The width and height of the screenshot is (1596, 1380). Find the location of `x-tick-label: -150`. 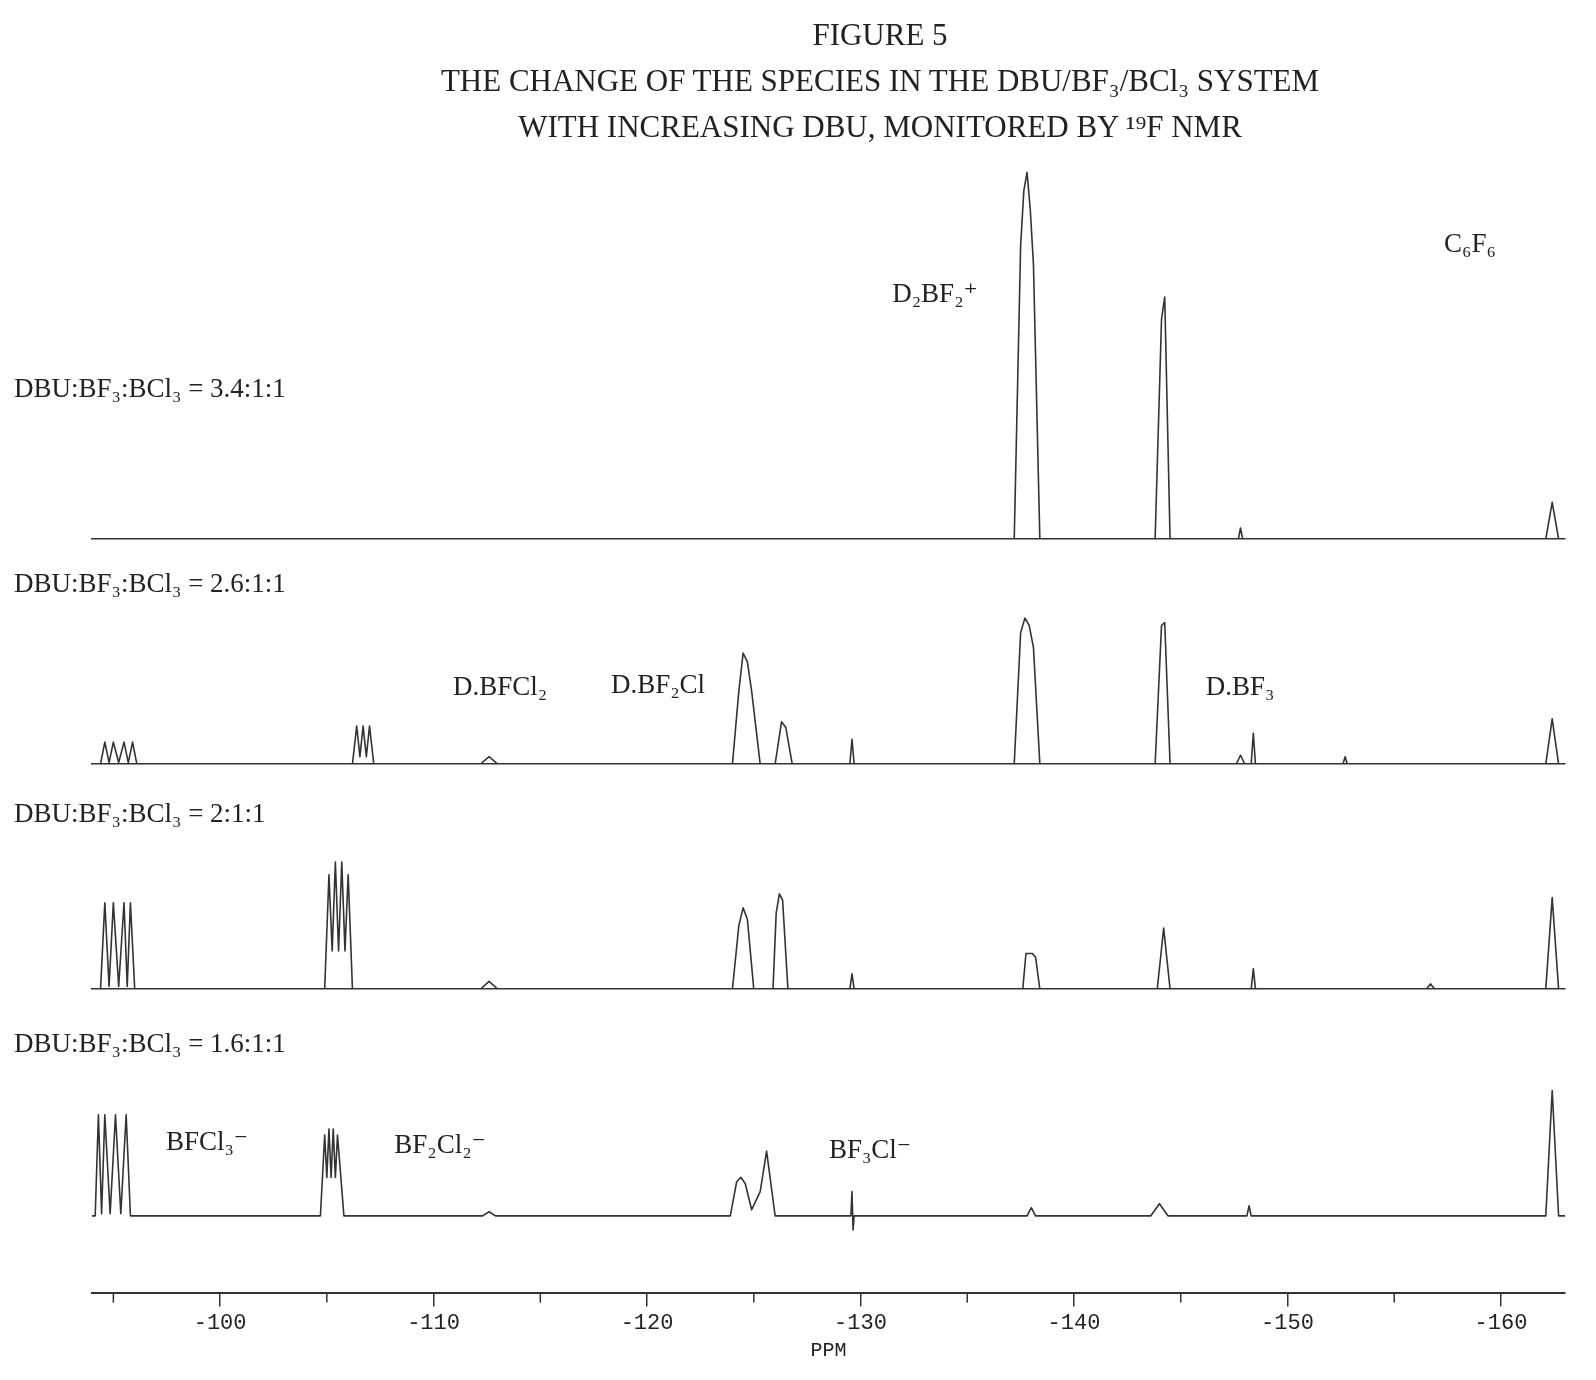

x-tick-label: -150 is located at coordinates (1287, 1323).